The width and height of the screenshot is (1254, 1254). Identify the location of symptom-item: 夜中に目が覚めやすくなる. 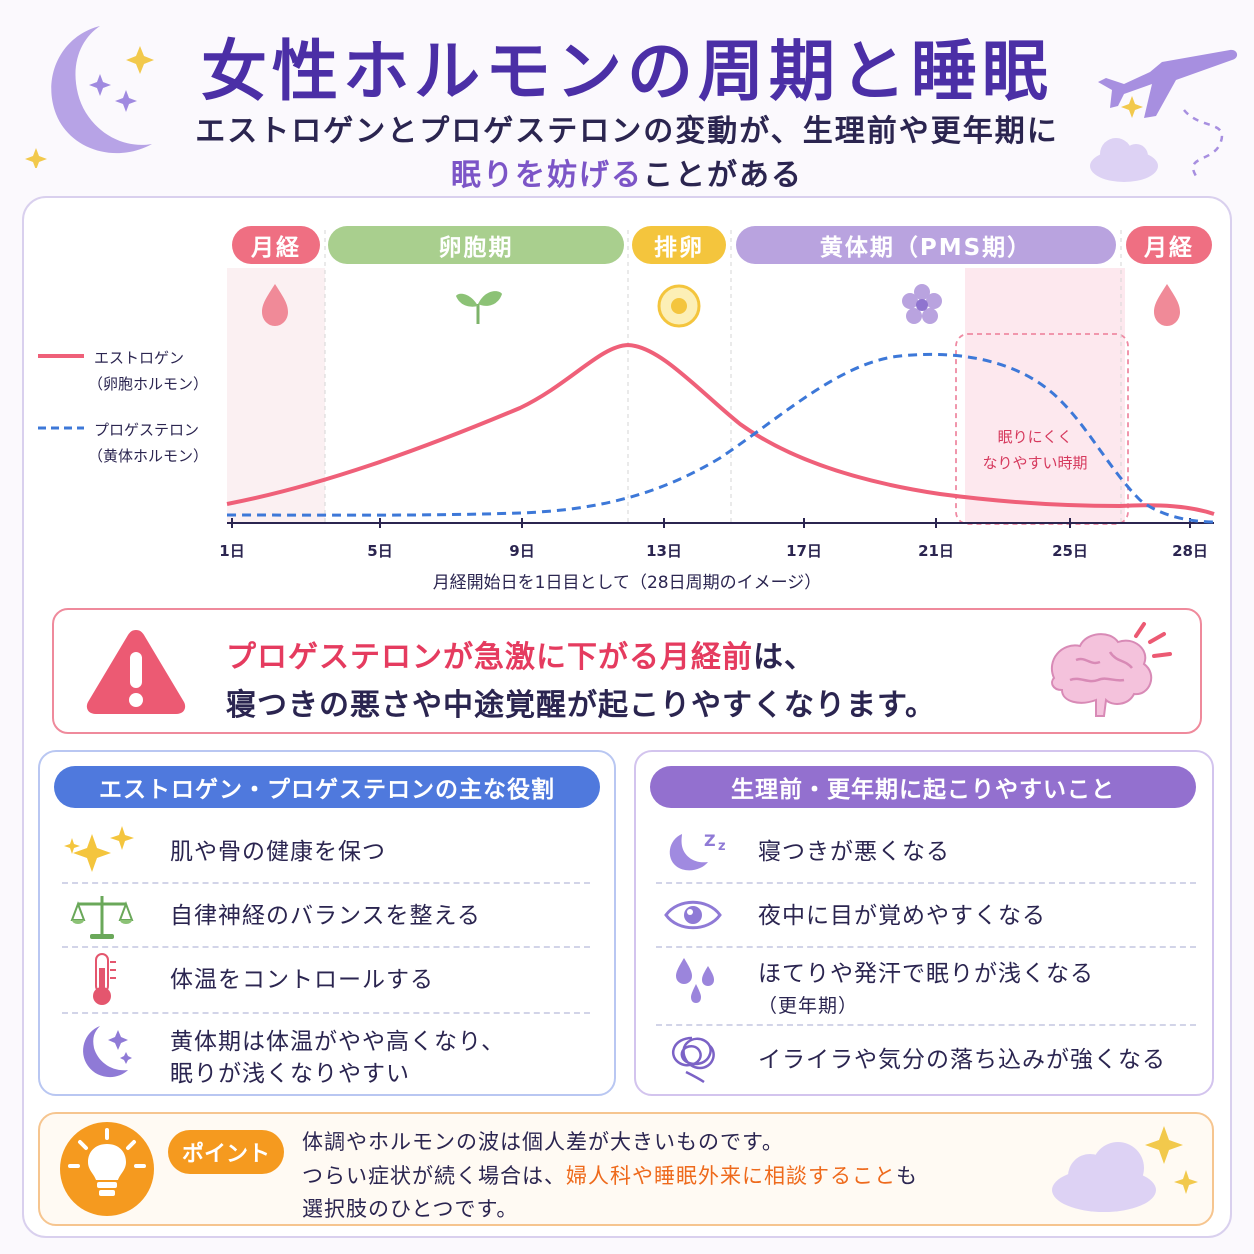
(902, 916).